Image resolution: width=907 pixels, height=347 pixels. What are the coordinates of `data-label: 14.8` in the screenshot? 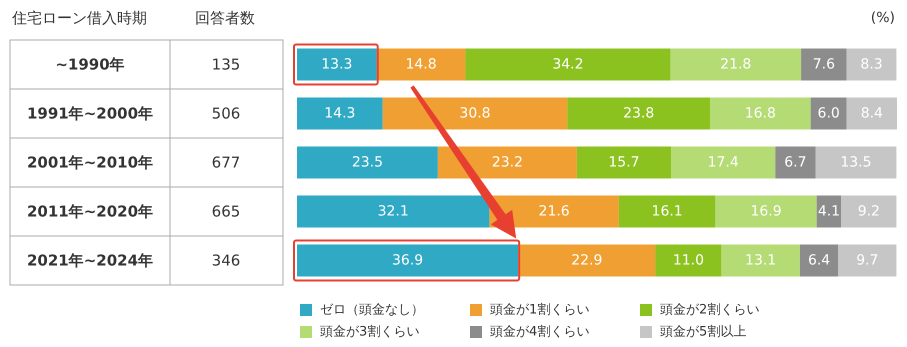 It's located at (421, 64).